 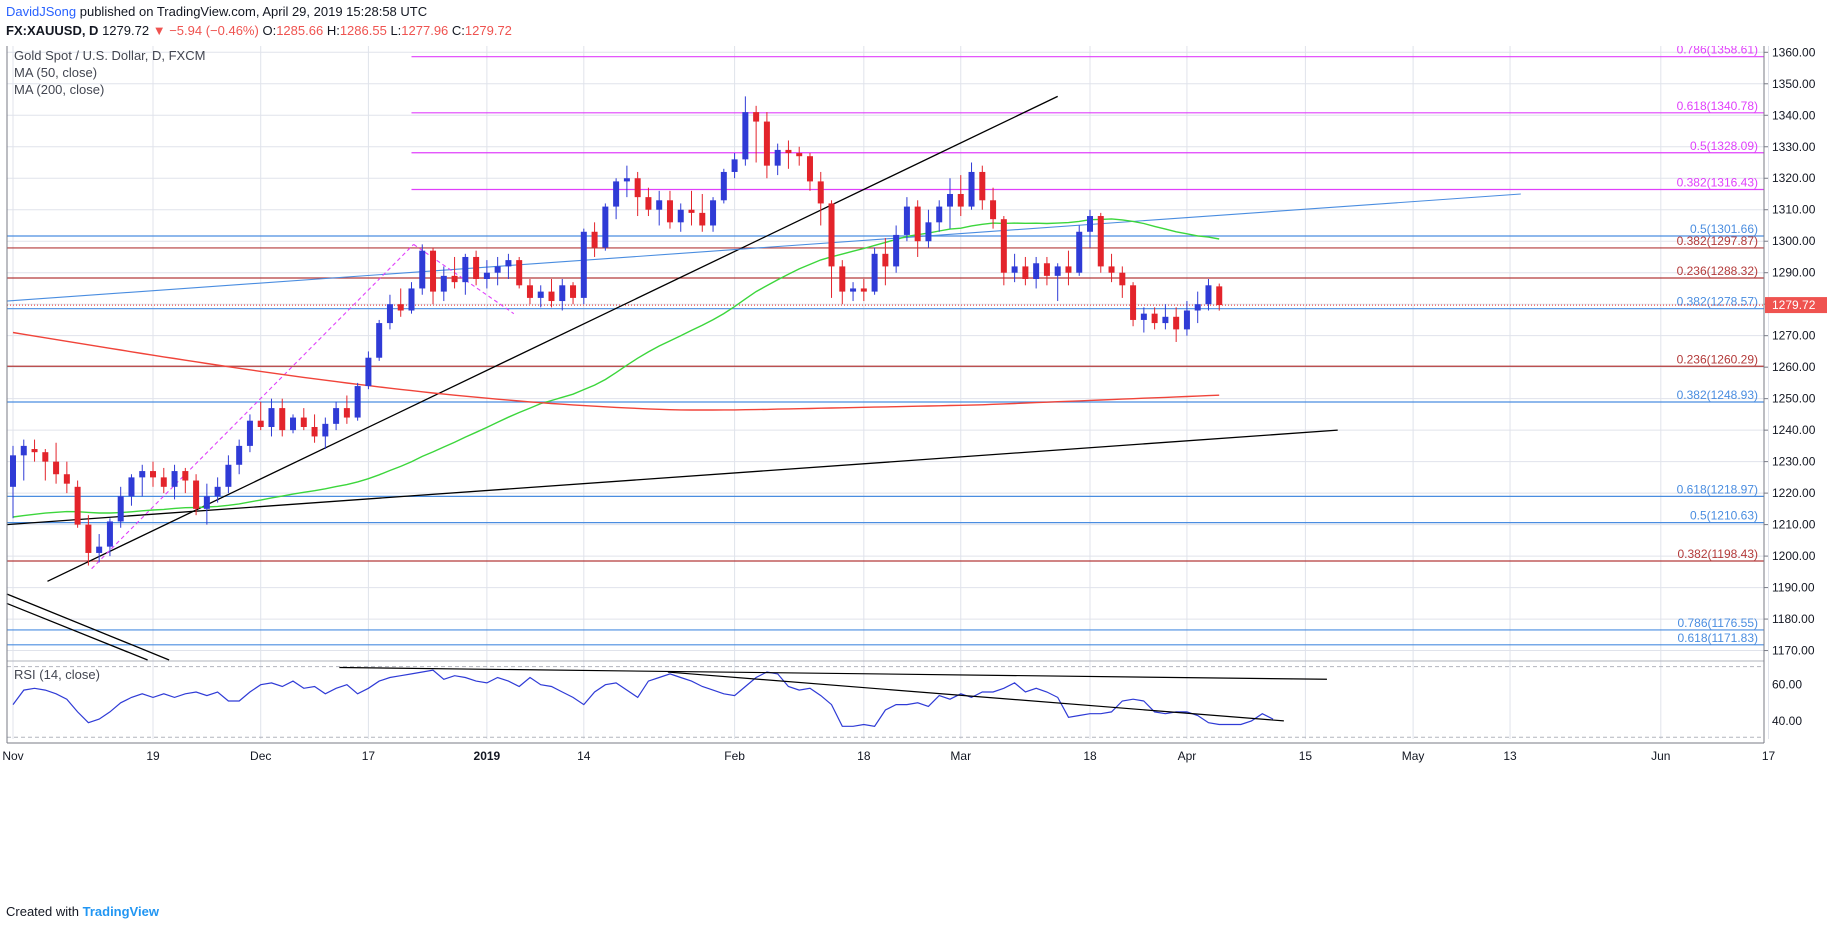 What do you see at coordinates (253, 406) in the screenshot?
I see `fib-anchor-up` at bounding box center [253, 406].